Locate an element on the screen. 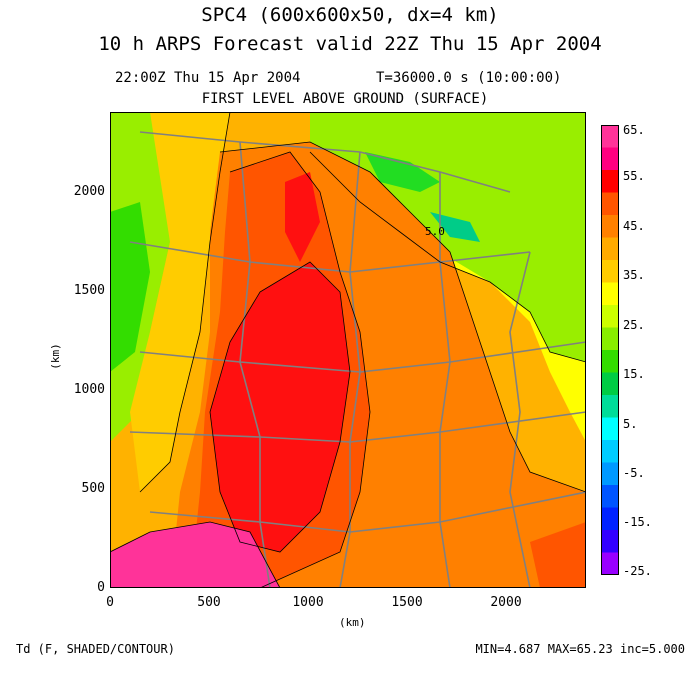  colorbar-label: 35. is located at coordinates (634, 275).